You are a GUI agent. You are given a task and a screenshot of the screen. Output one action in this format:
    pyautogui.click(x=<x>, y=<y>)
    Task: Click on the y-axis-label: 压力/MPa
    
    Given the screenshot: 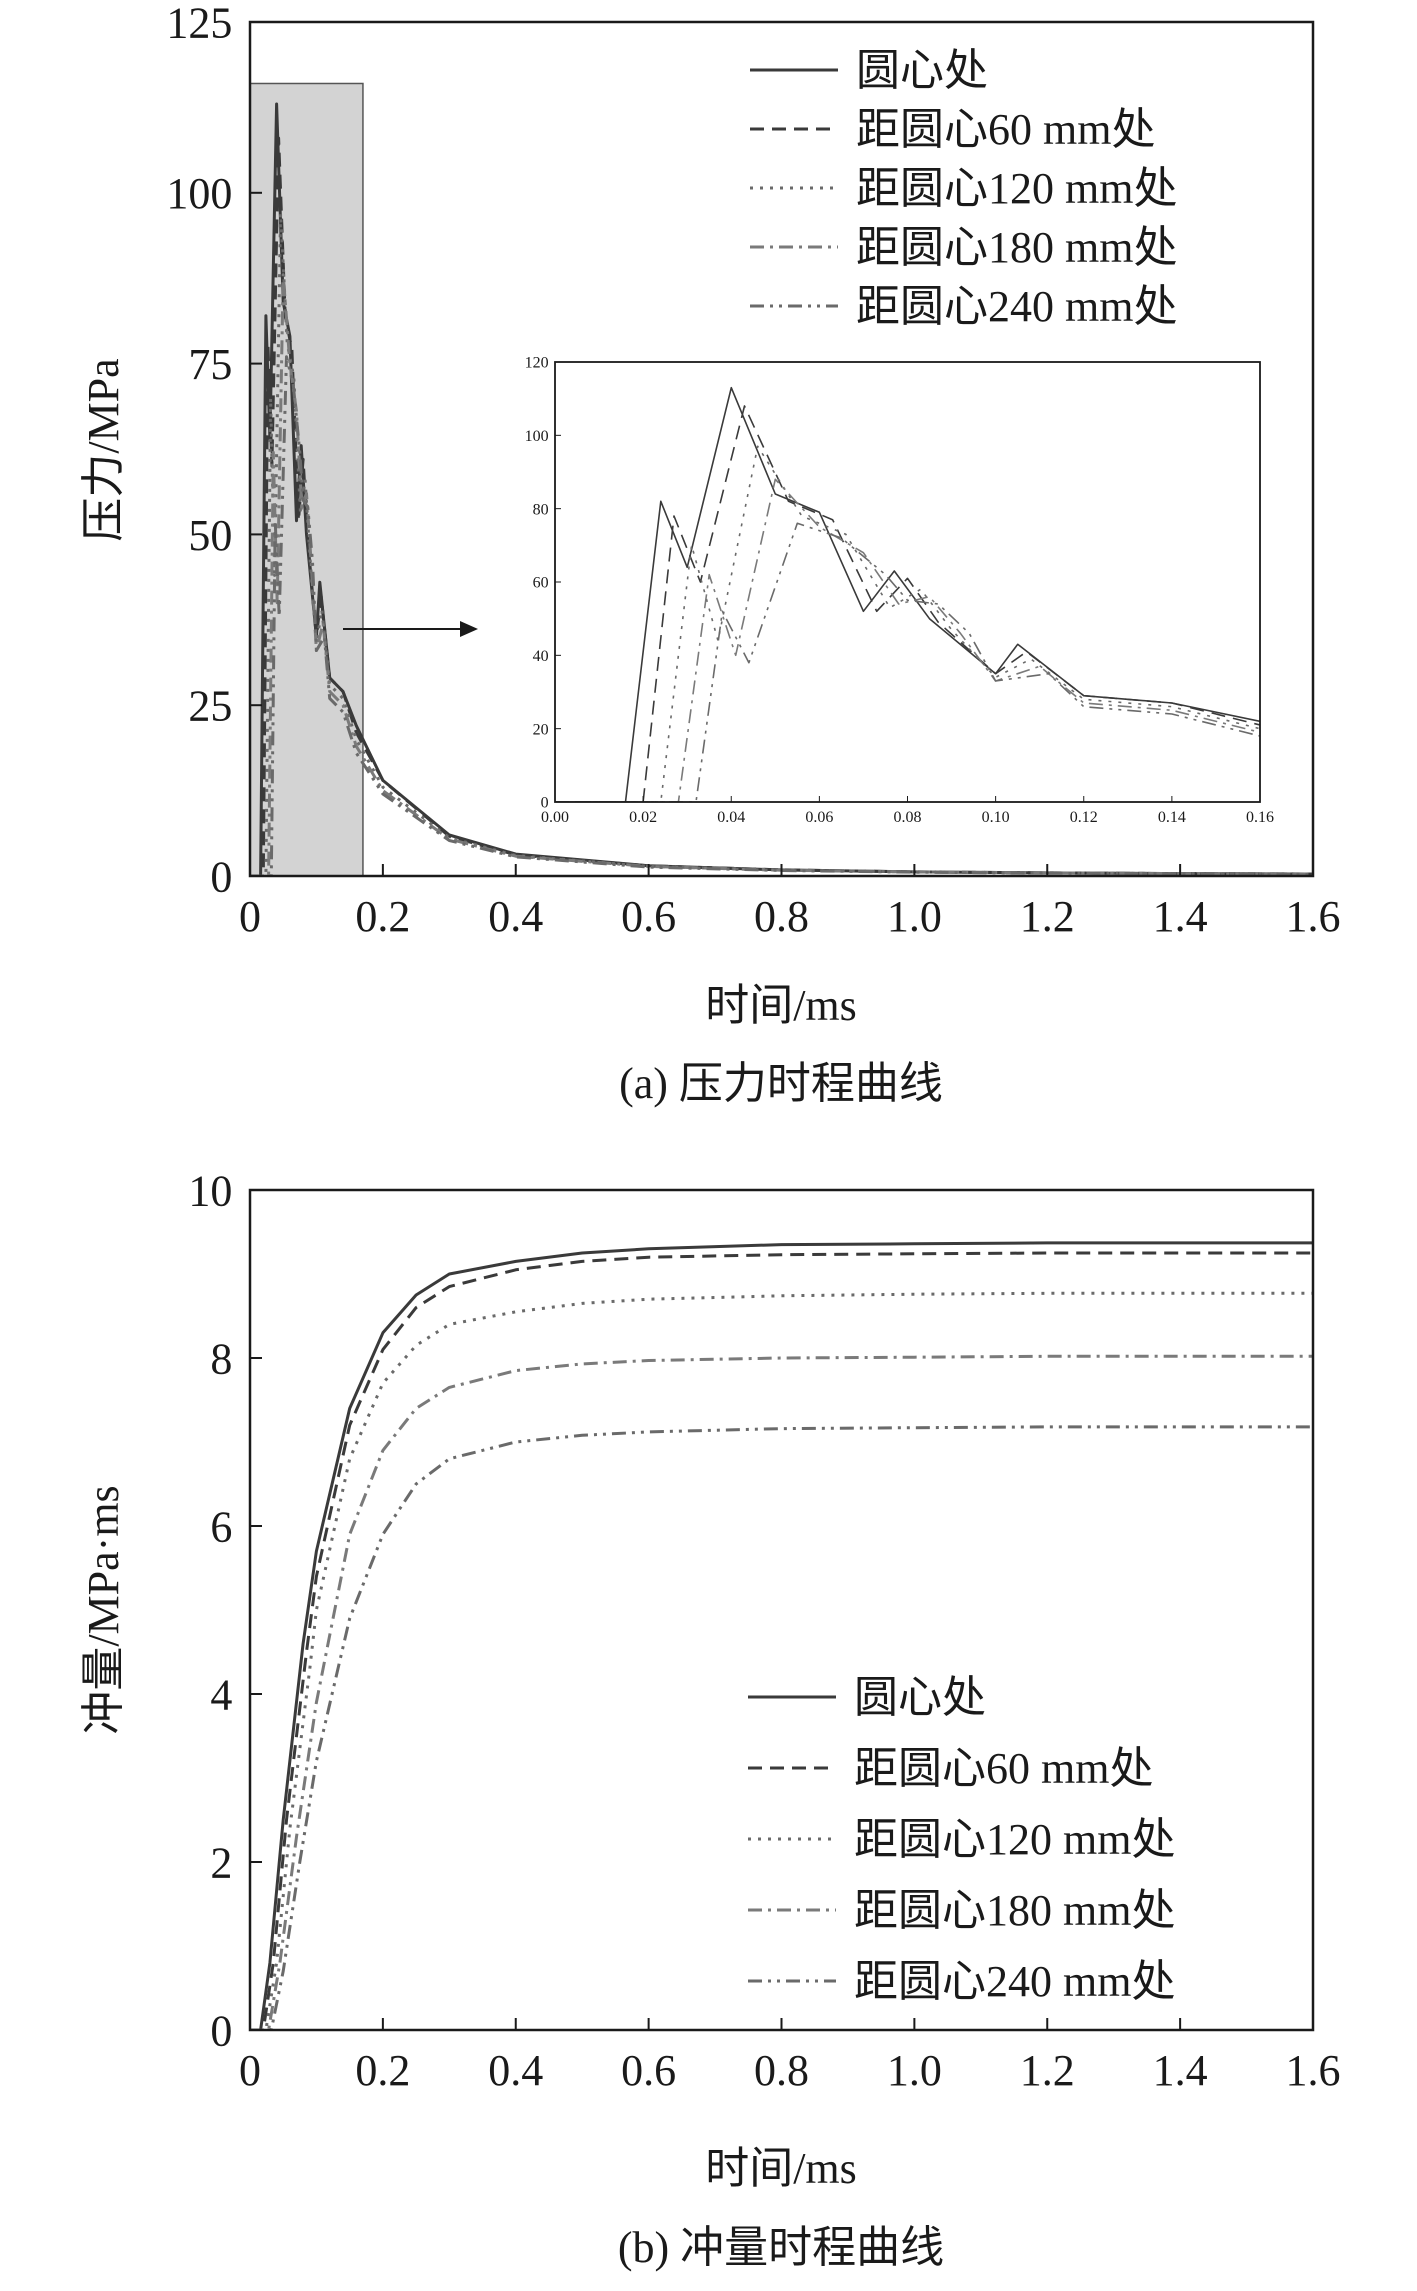 What is the action you would take?
    pyautogui.click(x=103, y=449)
    